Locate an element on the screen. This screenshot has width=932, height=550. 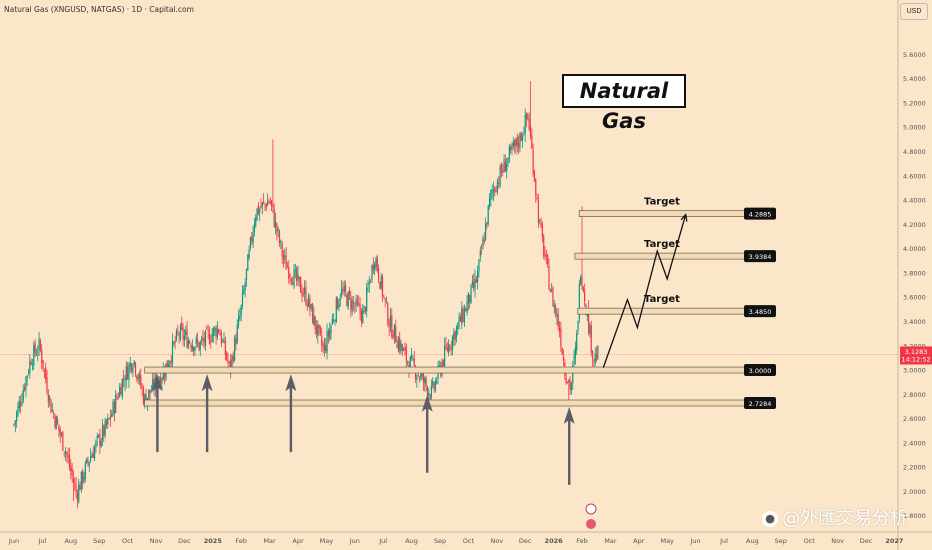
y-tick-label: 4.6000 is located at coordinates (914, 176).